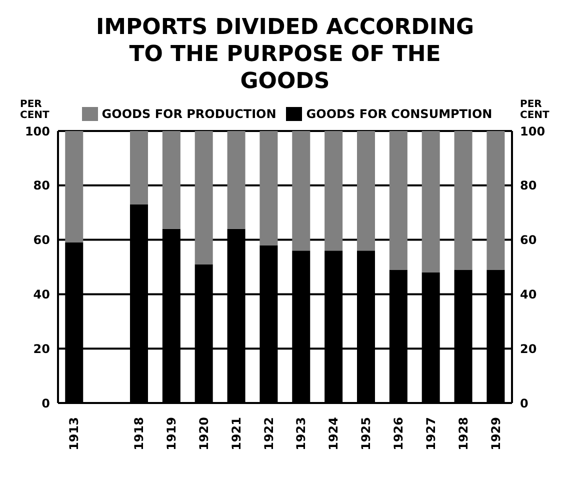 This screenshot has height=495, width=570. I want to click on x-tick-label: 1928, so click(463, 433).